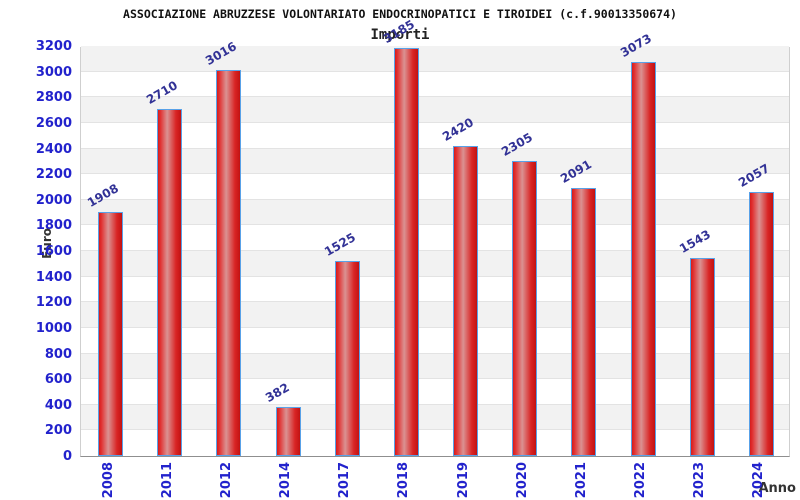  I want to click on y-tick-label: 3000, so click(53, 72).